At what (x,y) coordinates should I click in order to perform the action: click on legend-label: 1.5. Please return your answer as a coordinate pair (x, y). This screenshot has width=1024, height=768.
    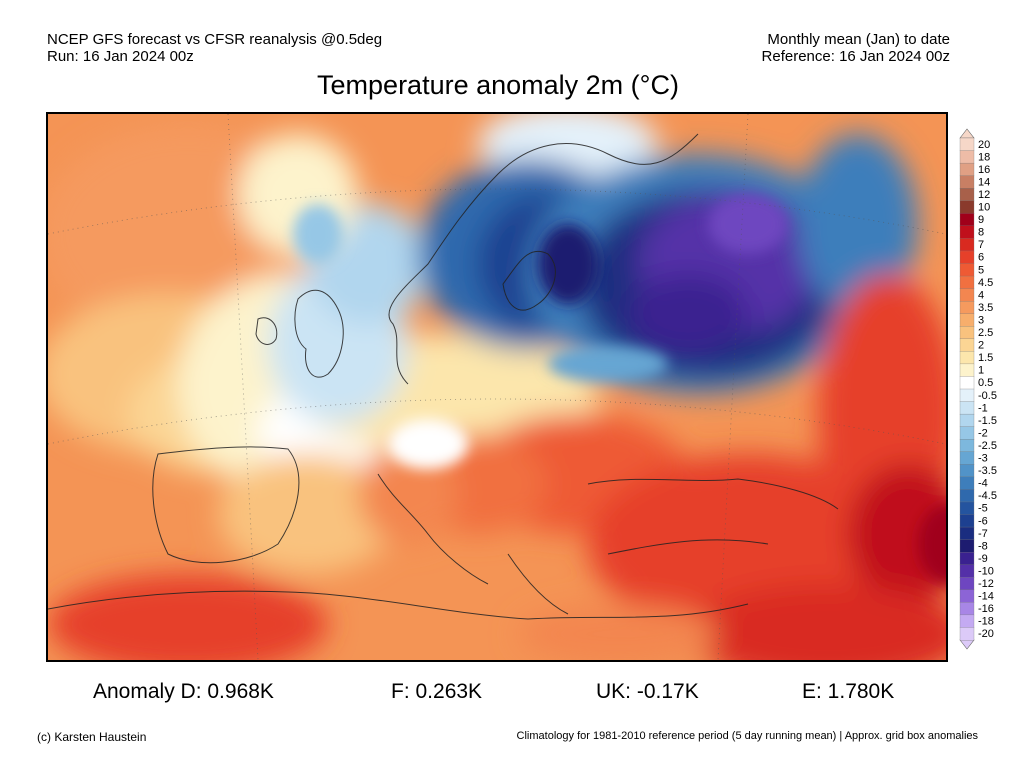
    Looking at the image, I should click on (985, 358).